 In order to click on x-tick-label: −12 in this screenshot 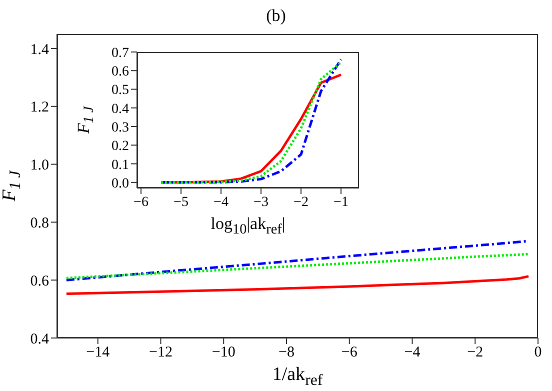, I will do `click(160, 352)`.